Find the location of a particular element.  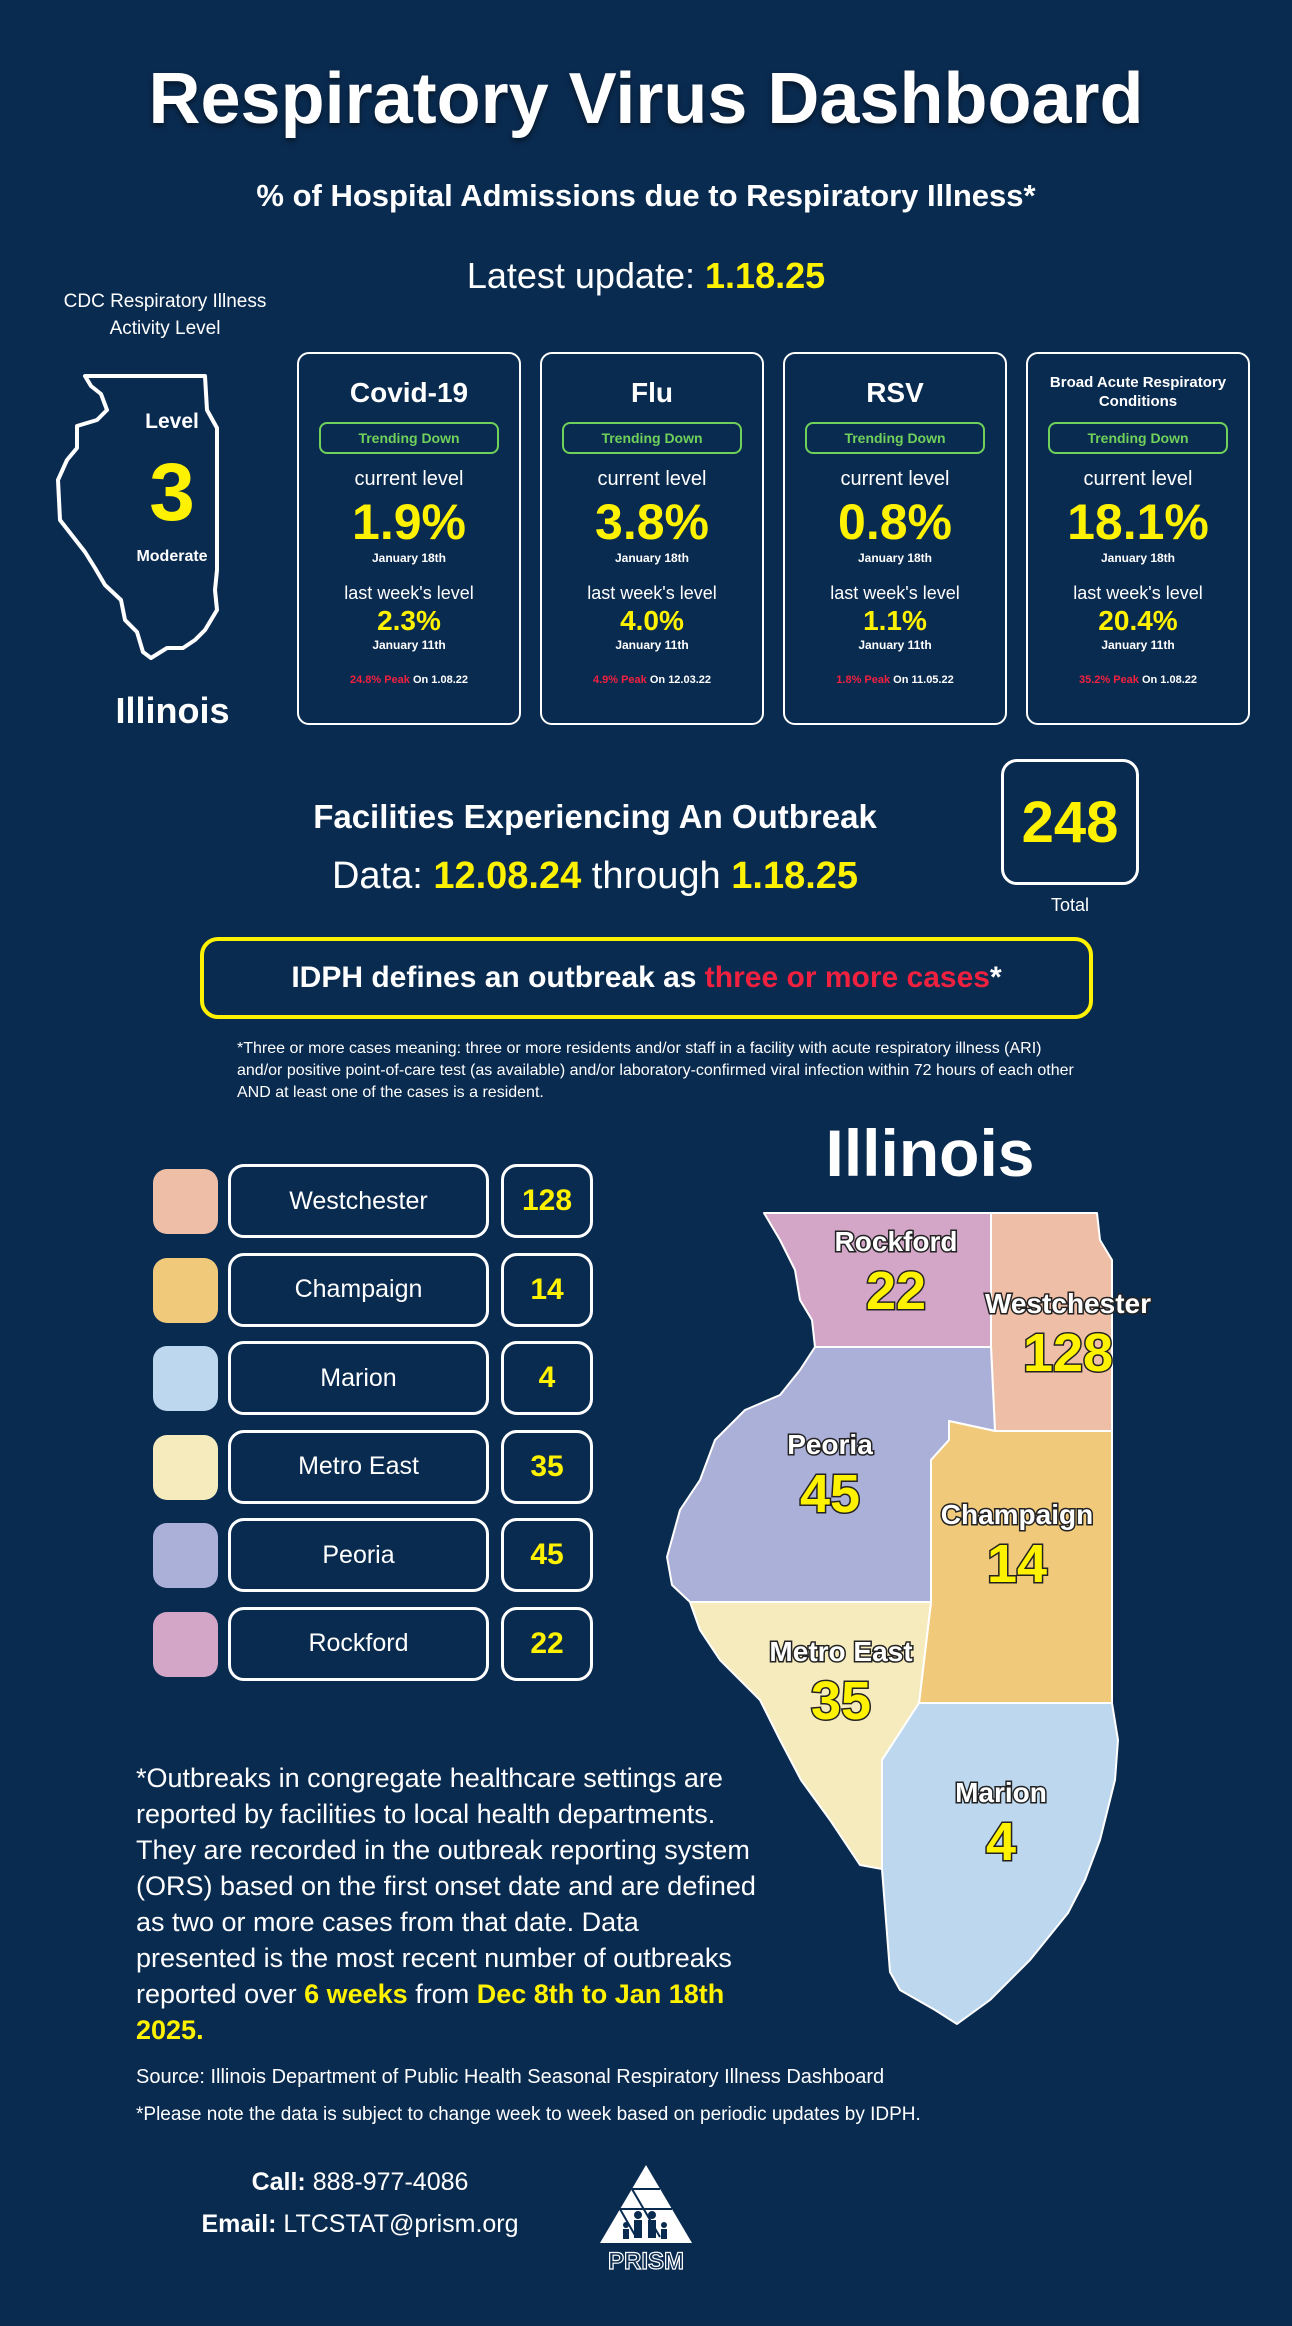

peak-value: 4.9% Peak is located at coordinates (619, 680).